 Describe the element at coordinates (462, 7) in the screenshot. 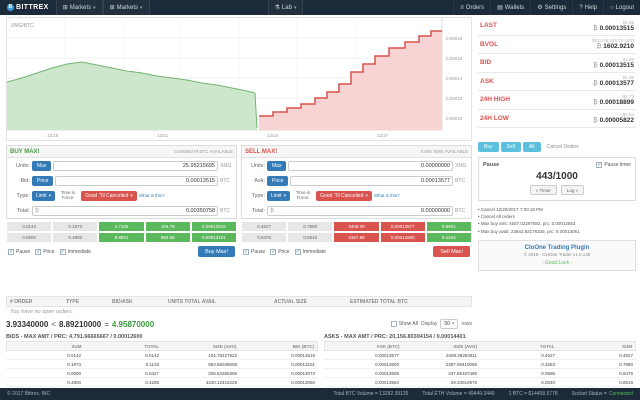

I see `orders-list-icon: ≡` at that location.